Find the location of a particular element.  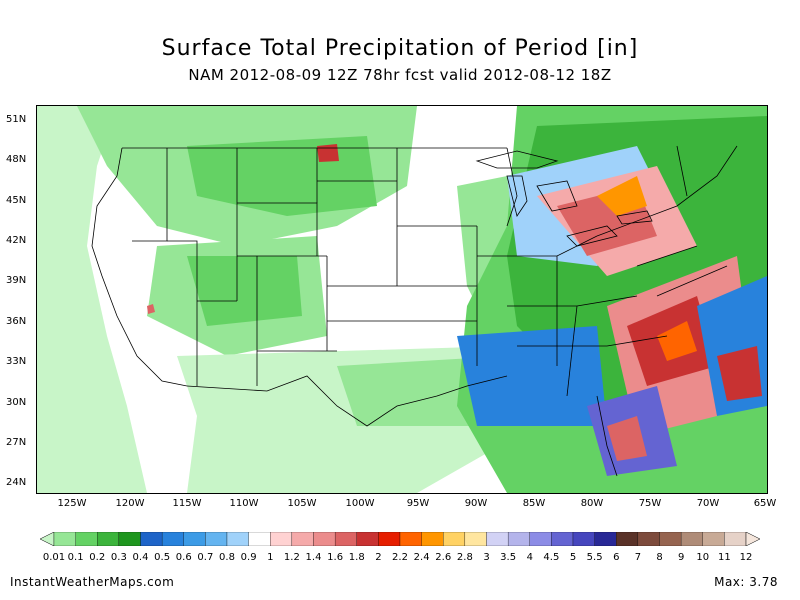

colorbar-label: 0.4 is located at coordinates (140, 557).